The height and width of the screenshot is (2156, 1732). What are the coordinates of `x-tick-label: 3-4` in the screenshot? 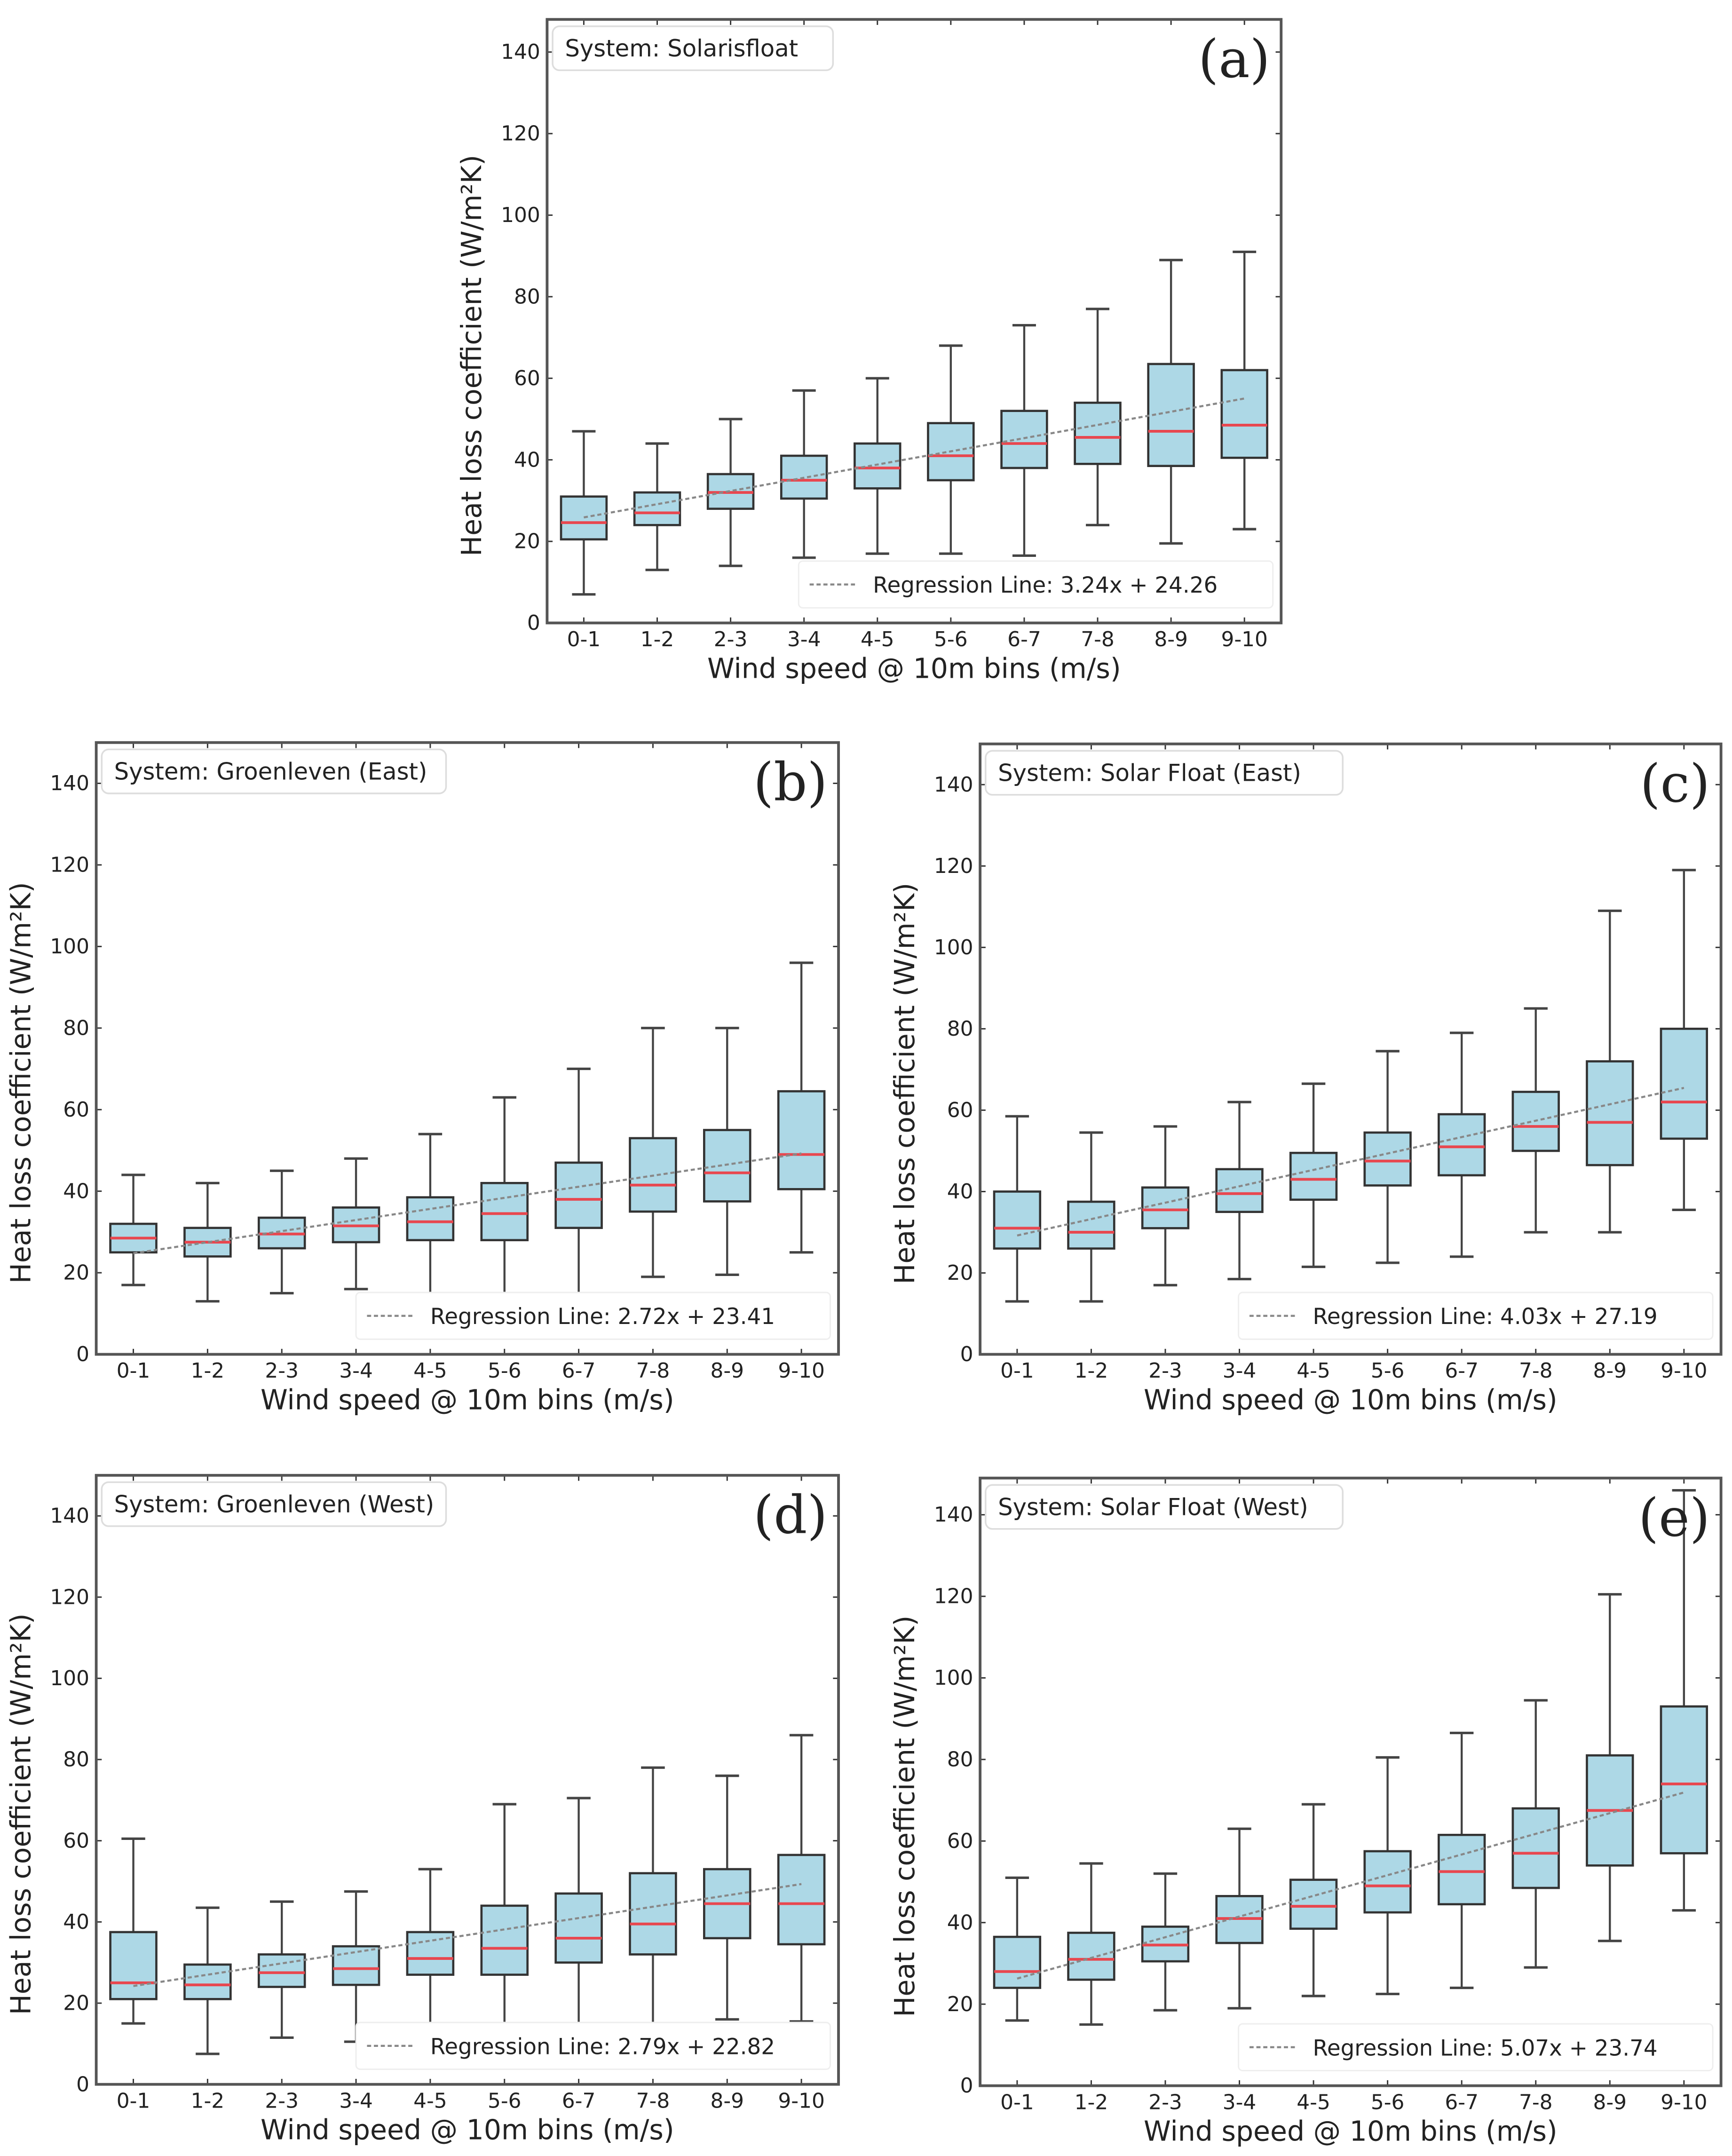 It's located at (804, 639).